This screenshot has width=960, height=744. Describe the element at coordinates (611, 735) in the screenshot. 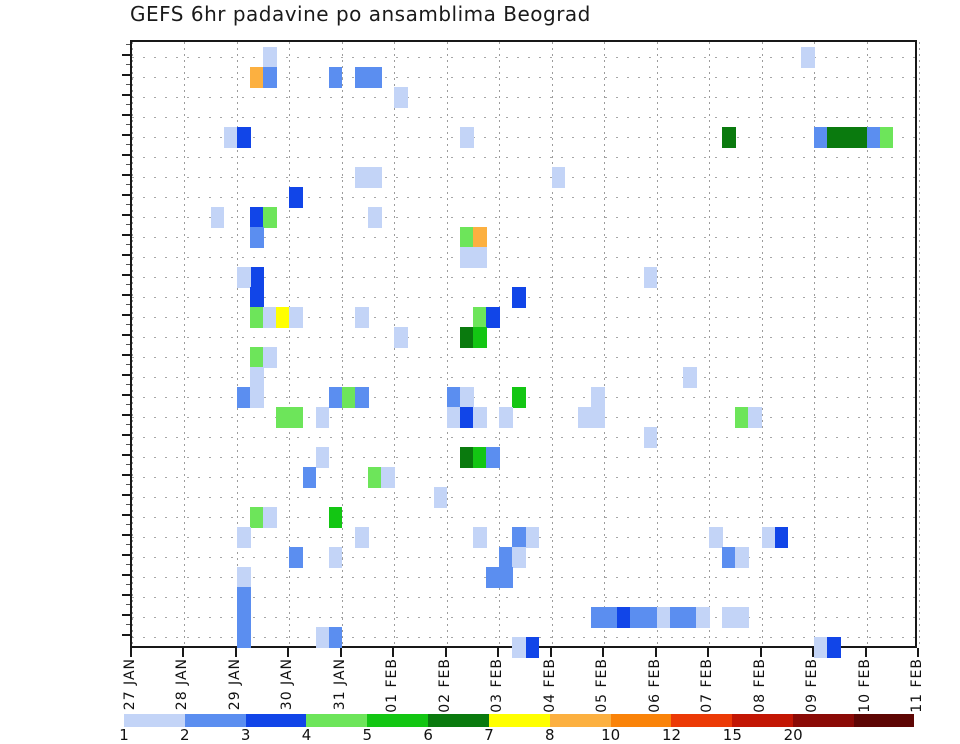

I see `colorbar-tick-label: 10` at that location.